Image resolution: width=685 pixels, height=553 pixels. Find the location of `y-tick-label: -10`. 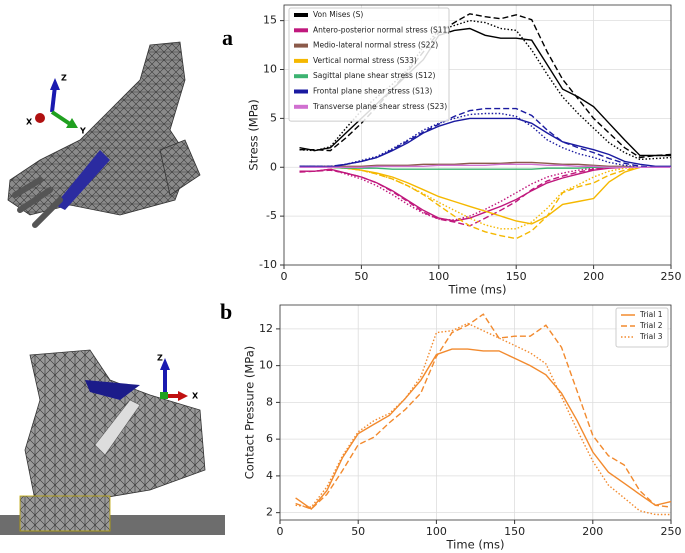

y-tick-label: -10 is located at coordinates (268, 264).